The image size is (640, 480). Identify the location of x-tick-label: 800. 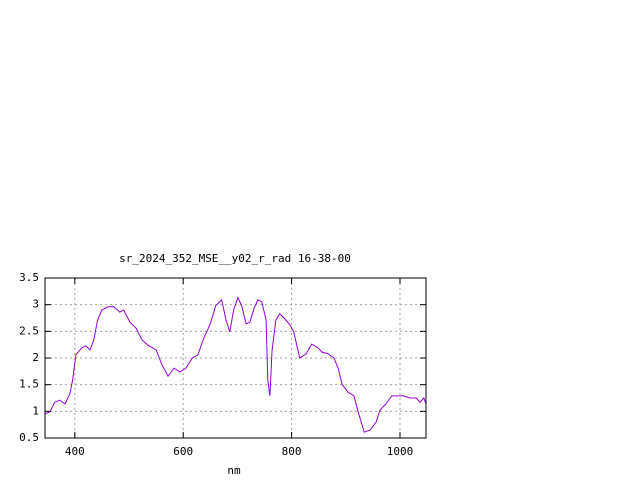
(292, 451).